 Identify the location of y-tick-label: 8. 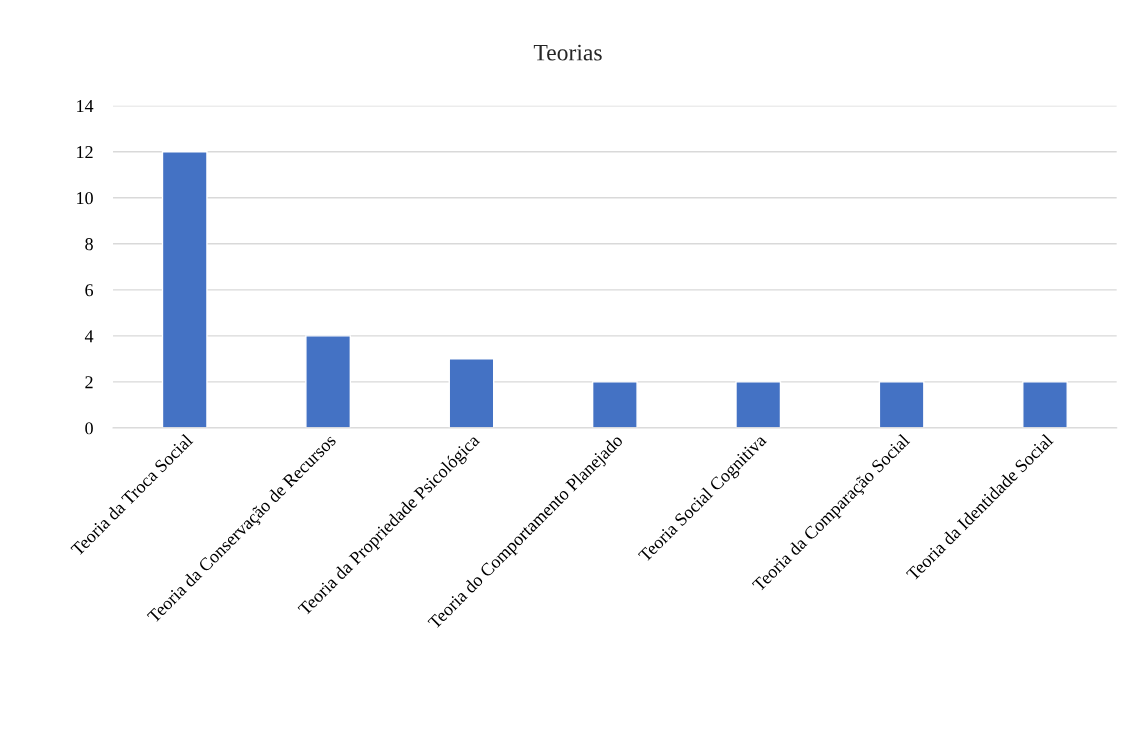
(89, 244).